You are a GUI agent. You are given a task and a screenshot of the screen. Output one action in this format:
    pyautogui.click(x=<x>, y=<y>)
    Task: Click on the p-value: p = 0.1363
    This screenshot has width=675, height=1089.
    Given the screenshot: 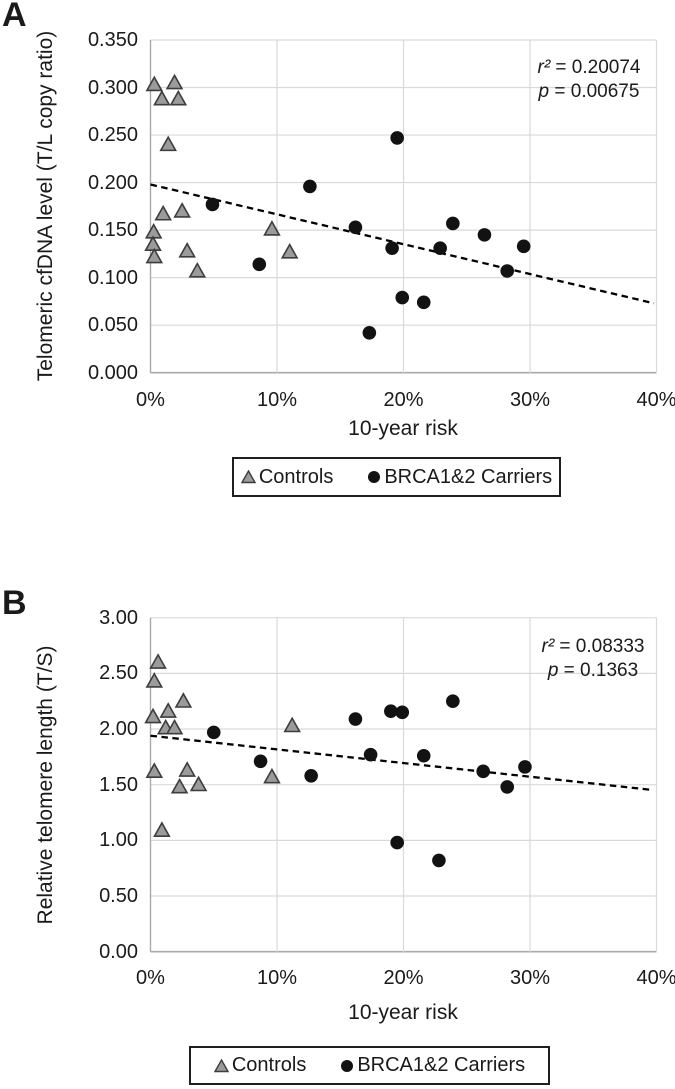 What is the action you would take?
    pyautogui.click(x=593, y=670)
    